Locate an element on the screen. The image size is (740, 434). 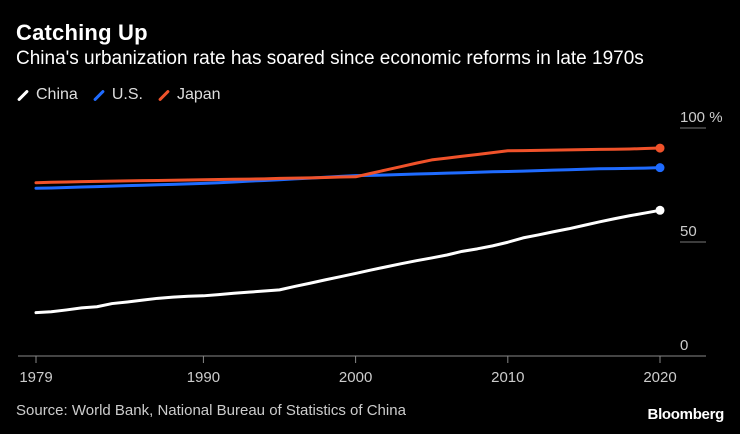
chart-title: Catching Up is located at coordinates (82, 32).